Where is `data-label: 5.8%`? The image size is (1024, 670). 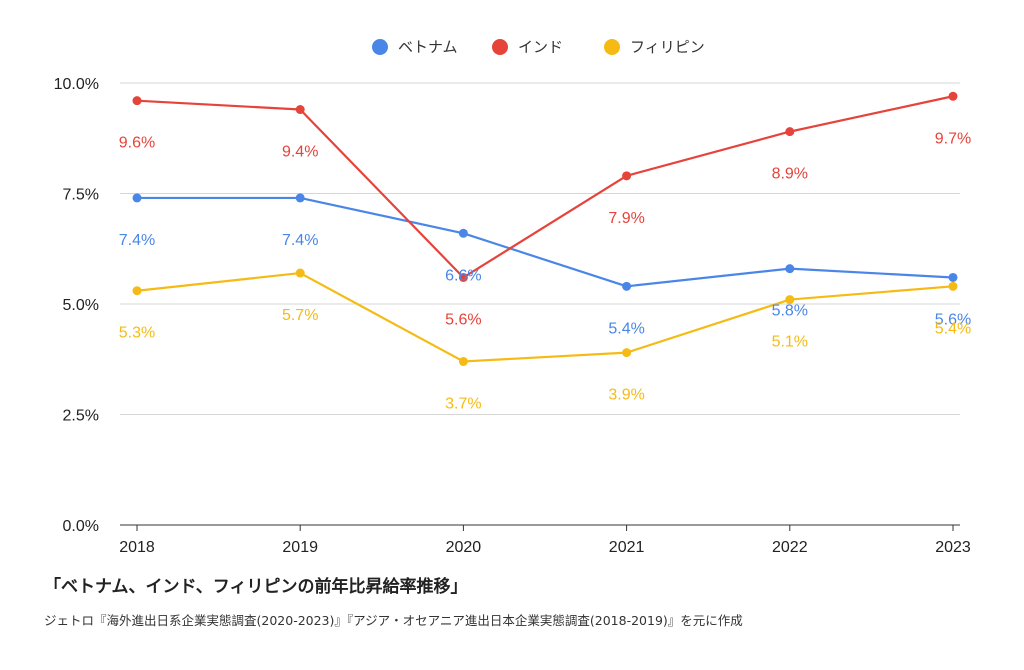 data-label: 5.8% is located at coordinates (790, 311).